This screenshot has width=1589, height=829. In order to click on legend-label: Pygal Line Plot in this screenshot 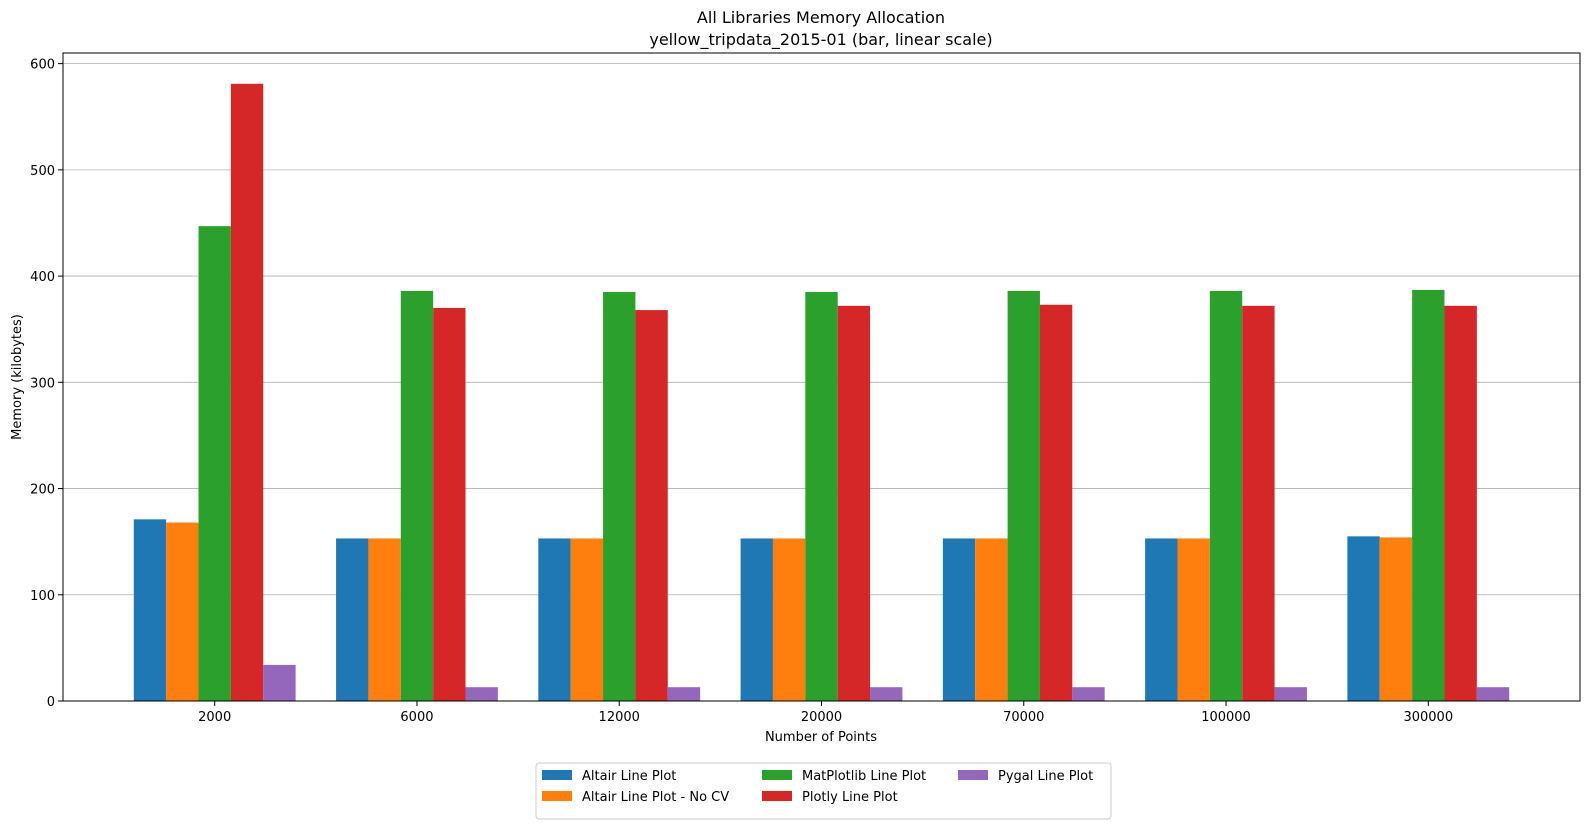, I will do `click(1045, 776)`.